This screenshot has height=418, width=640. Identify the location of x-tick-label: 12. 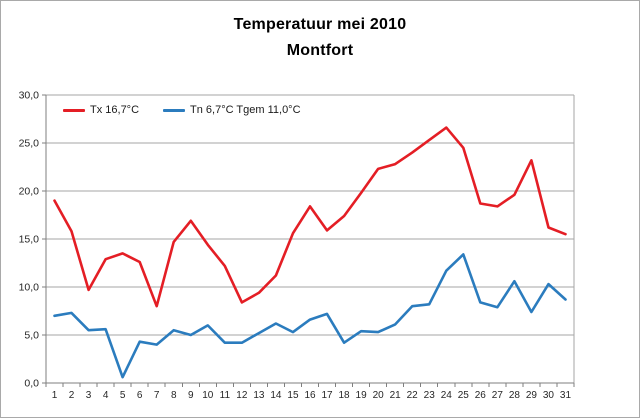
(242, 395).